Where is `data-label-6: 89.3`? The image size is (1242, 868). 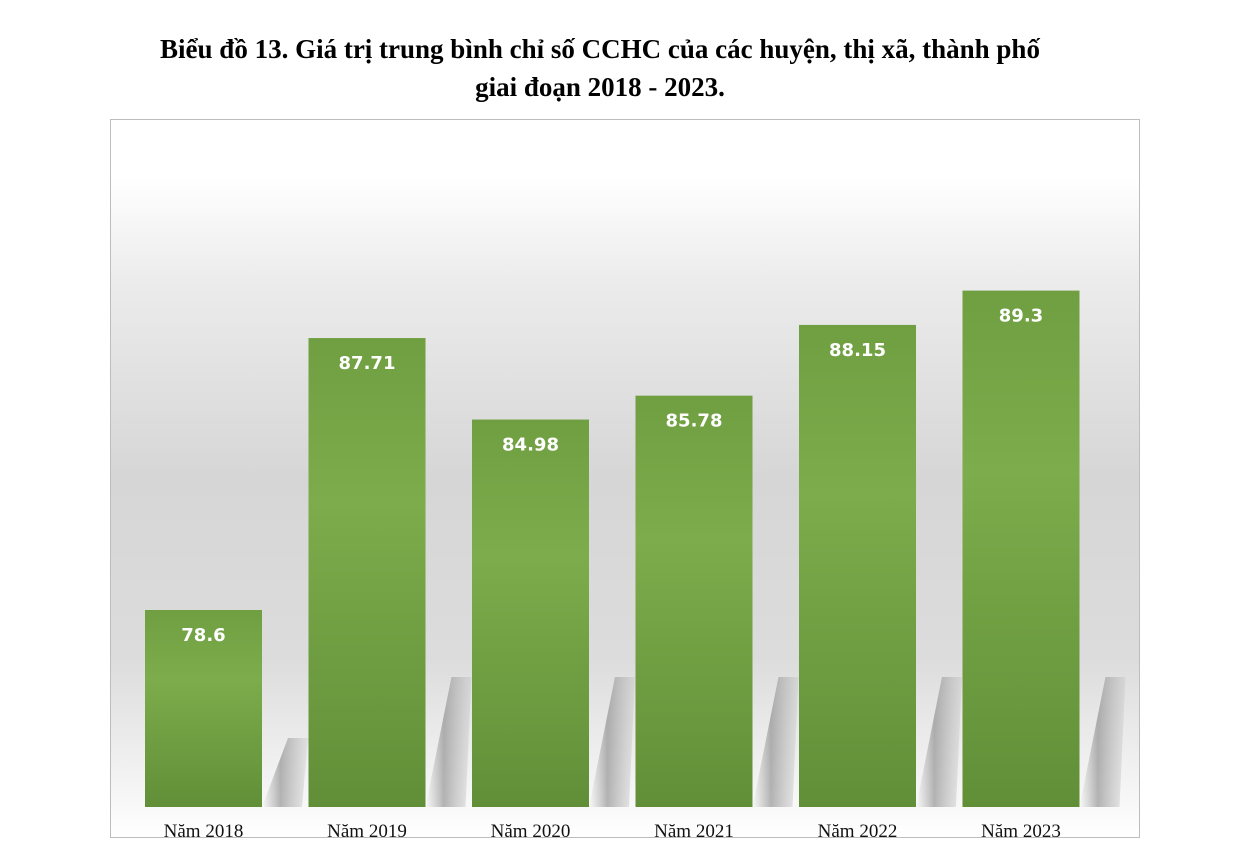 data-label-6: 89.3 is located at coordinates (1021, 316).